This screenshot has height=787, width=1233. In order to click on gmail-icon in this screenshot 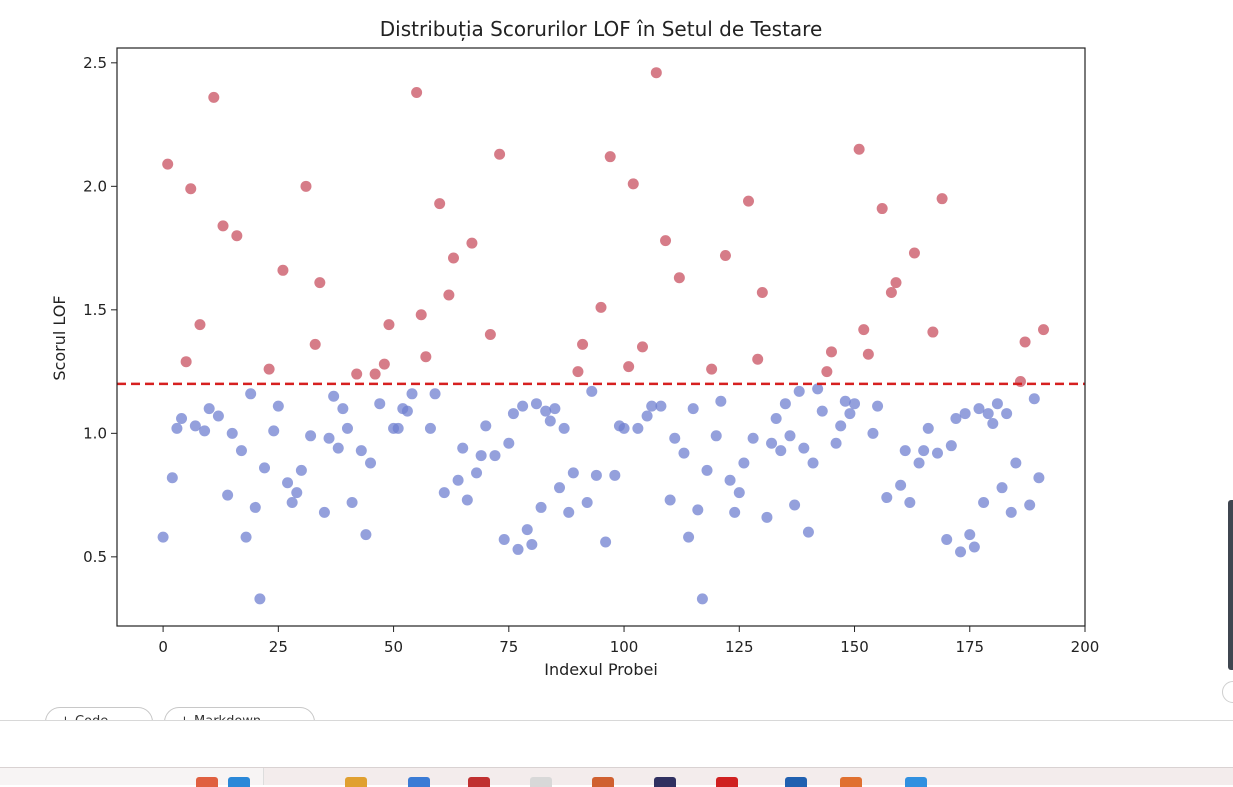, I will do `click(479, 782)`.